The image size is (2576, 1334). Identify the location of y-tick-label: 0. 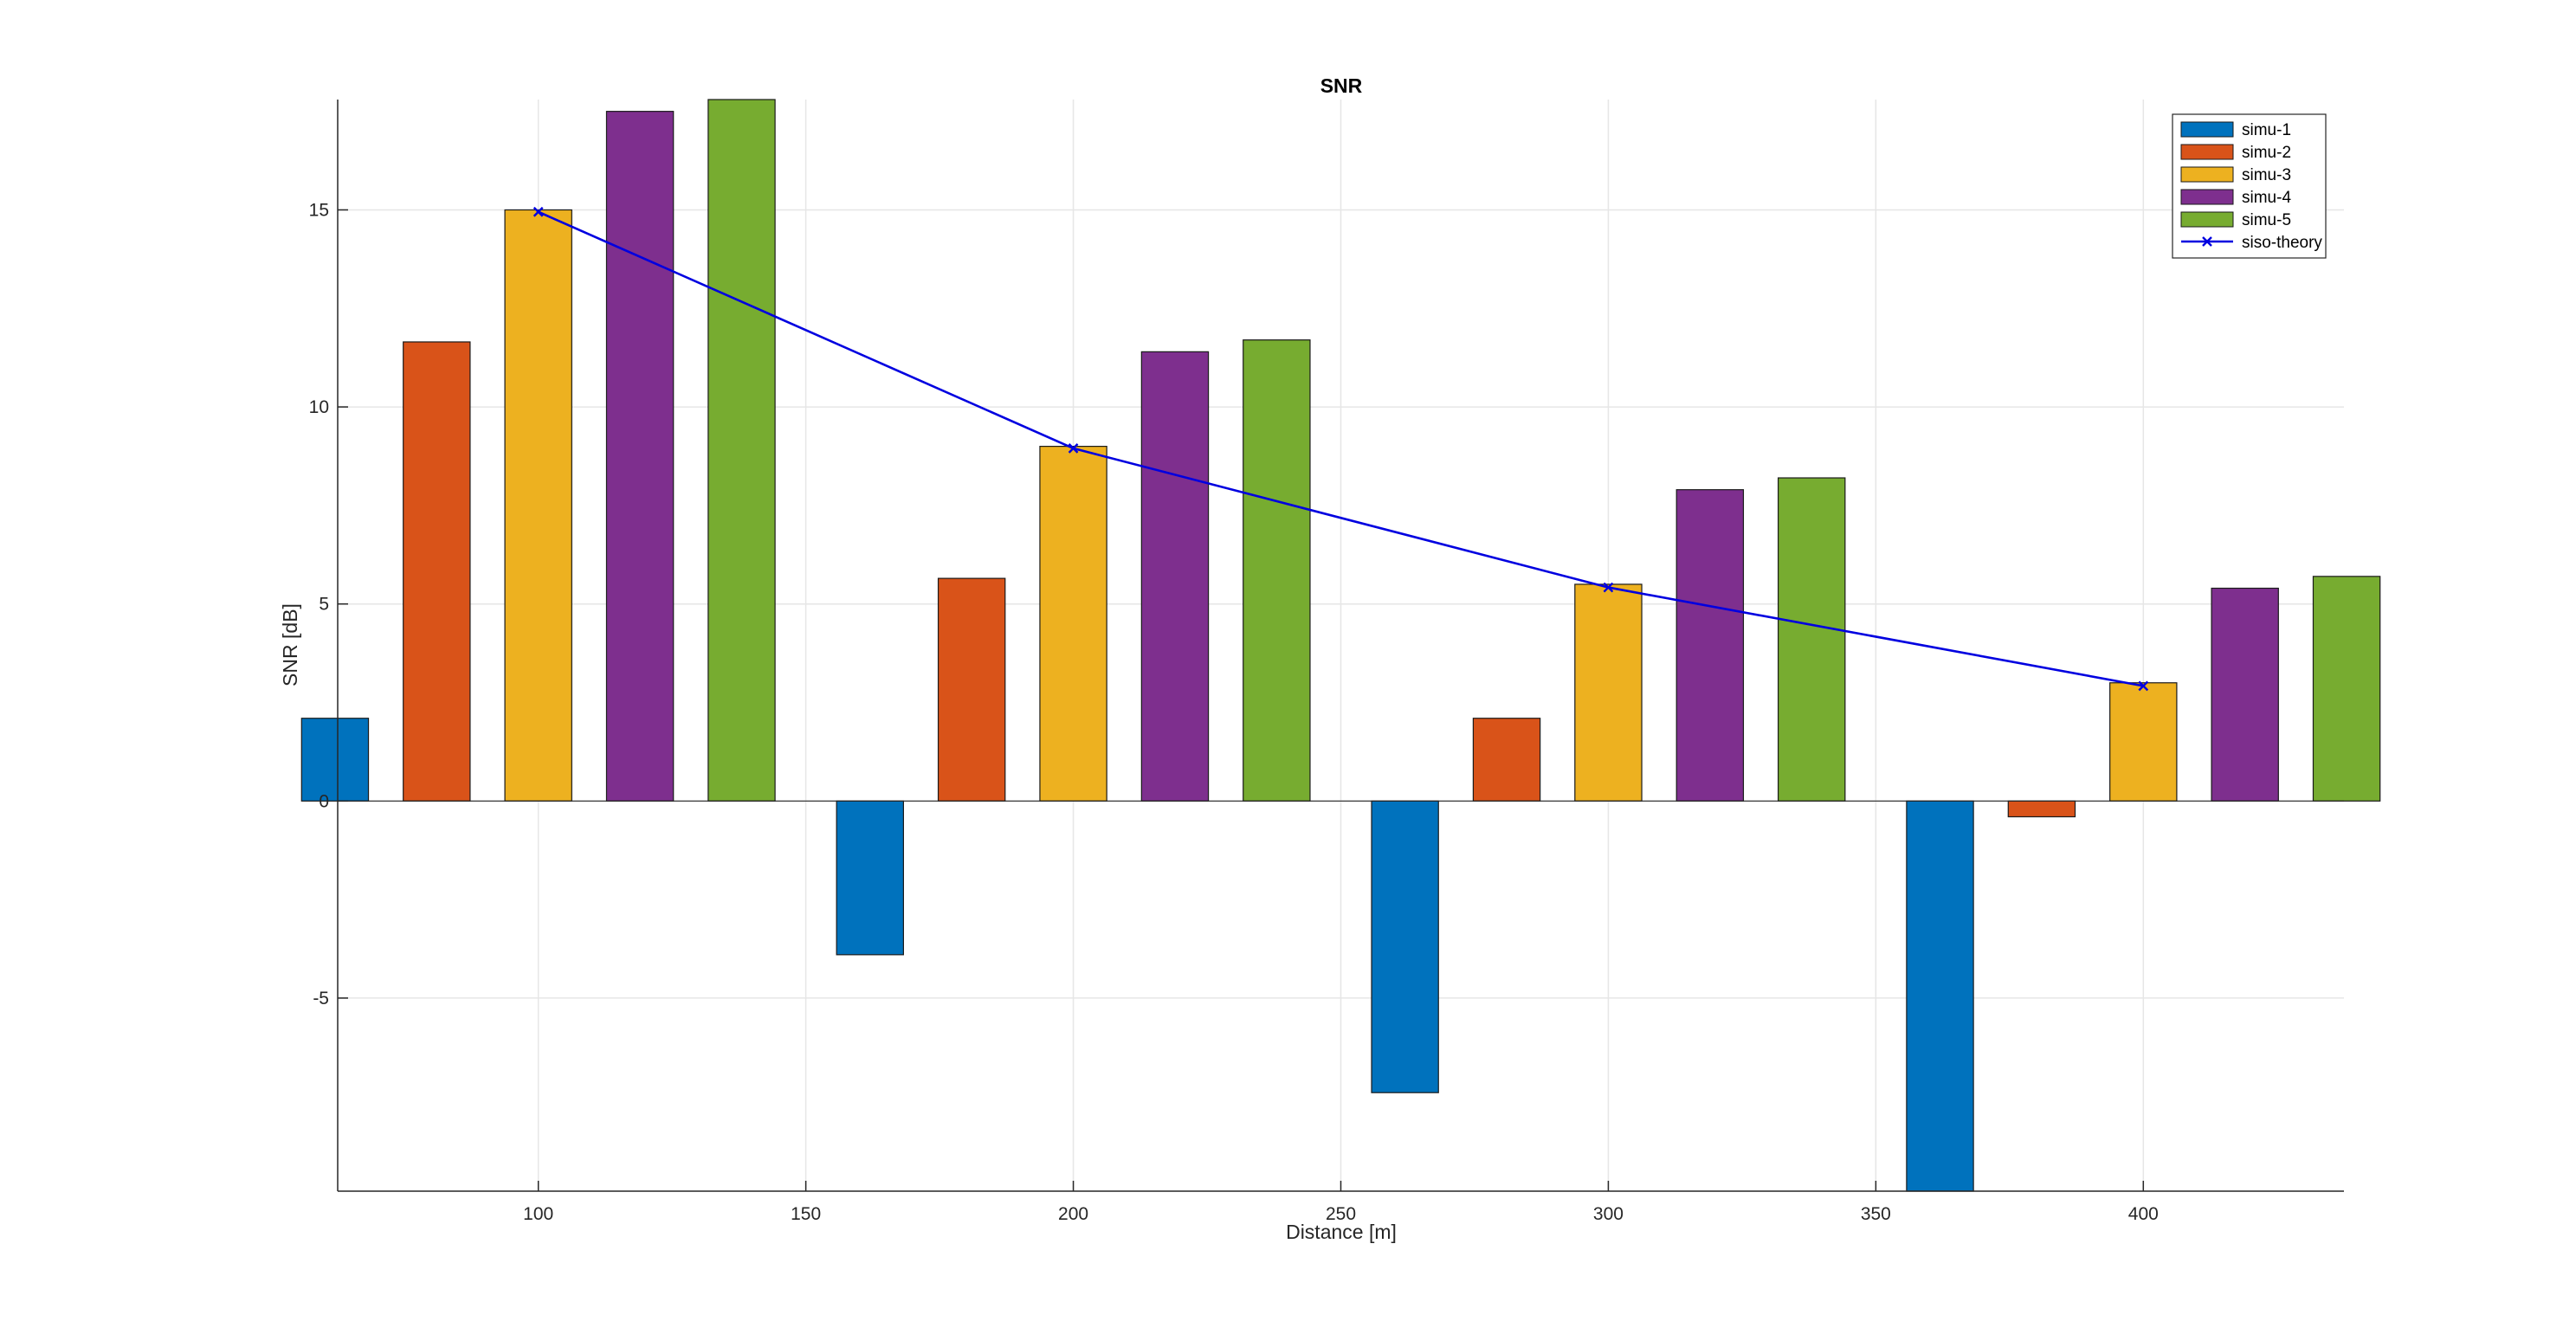
(324, 801).